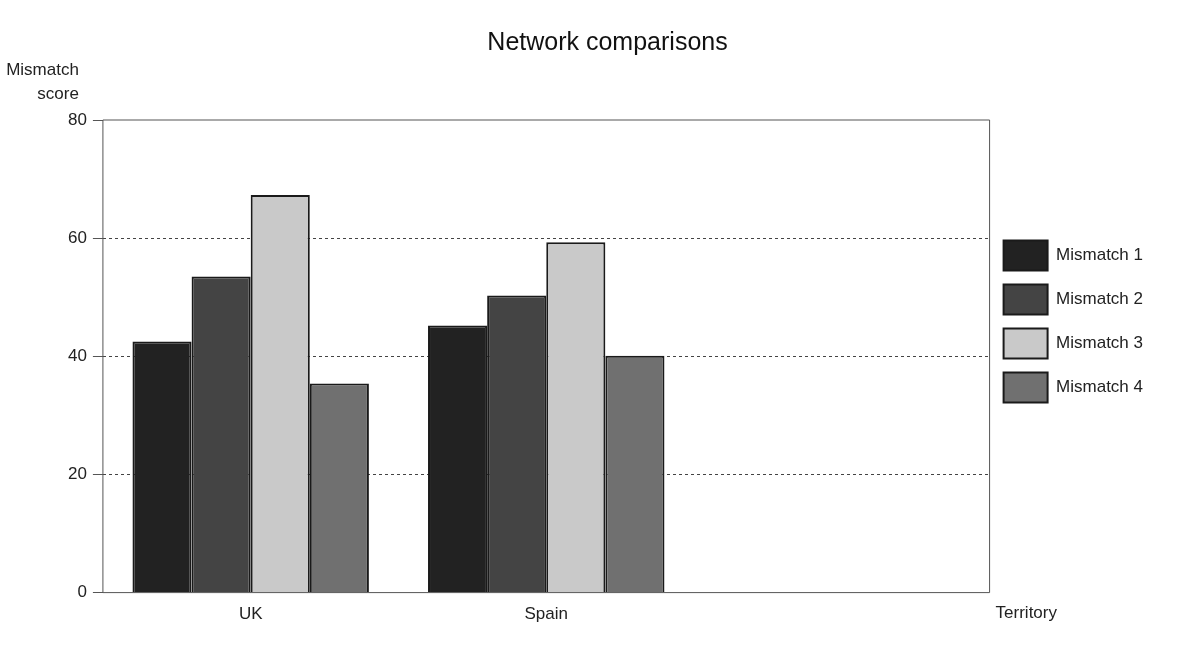 Image resolution: width=1193 pixels, height=667 pixels. Describe the element at coordinates (1100, 343) in the screenshot. I see `legend-label: Mismatch 3` at that location.